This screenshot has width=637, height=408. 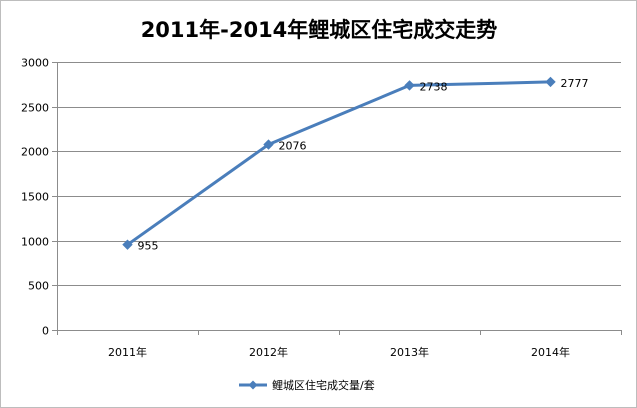 I want to click on y-tick-label: 3000, so click(x=35, y=63).